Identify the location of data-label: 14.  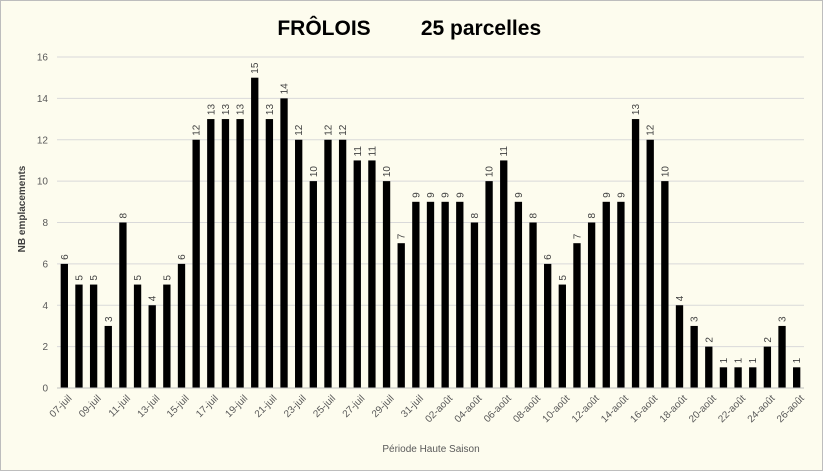
(285, 89).